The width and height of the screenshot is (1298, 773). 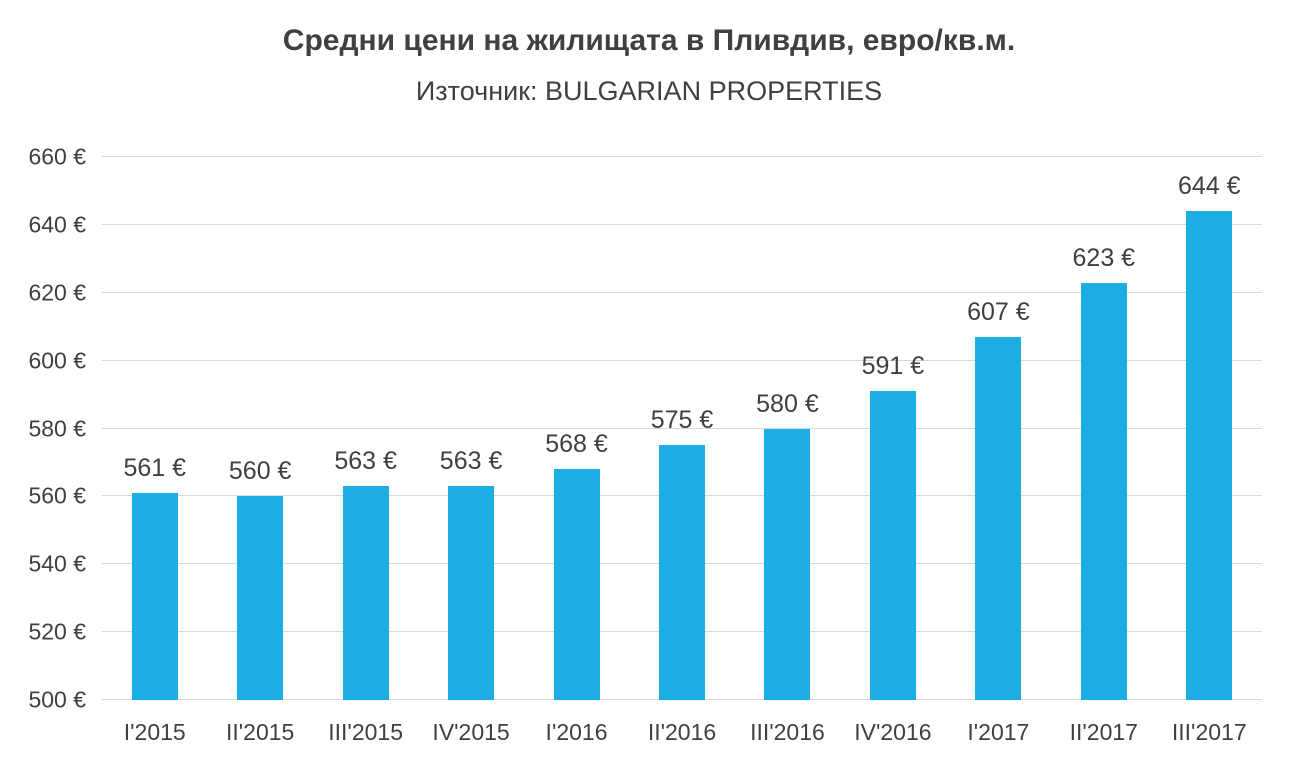 What do you see at coordinates (259, 451) in the screenshot?
I see `bar-slot: 560 € II'2015` at bounding box center [259, 451].